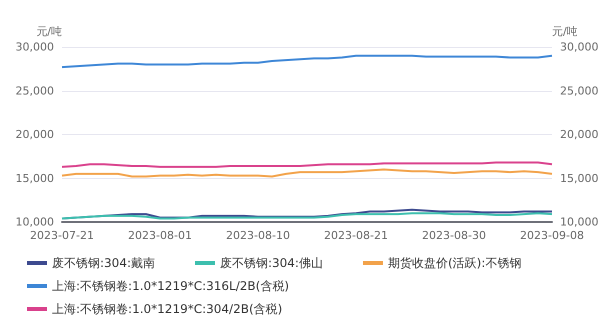 The width and height of the screenshot is (614, 327). I want to click on y2-tick-label: 20,000, so click(579, 134).